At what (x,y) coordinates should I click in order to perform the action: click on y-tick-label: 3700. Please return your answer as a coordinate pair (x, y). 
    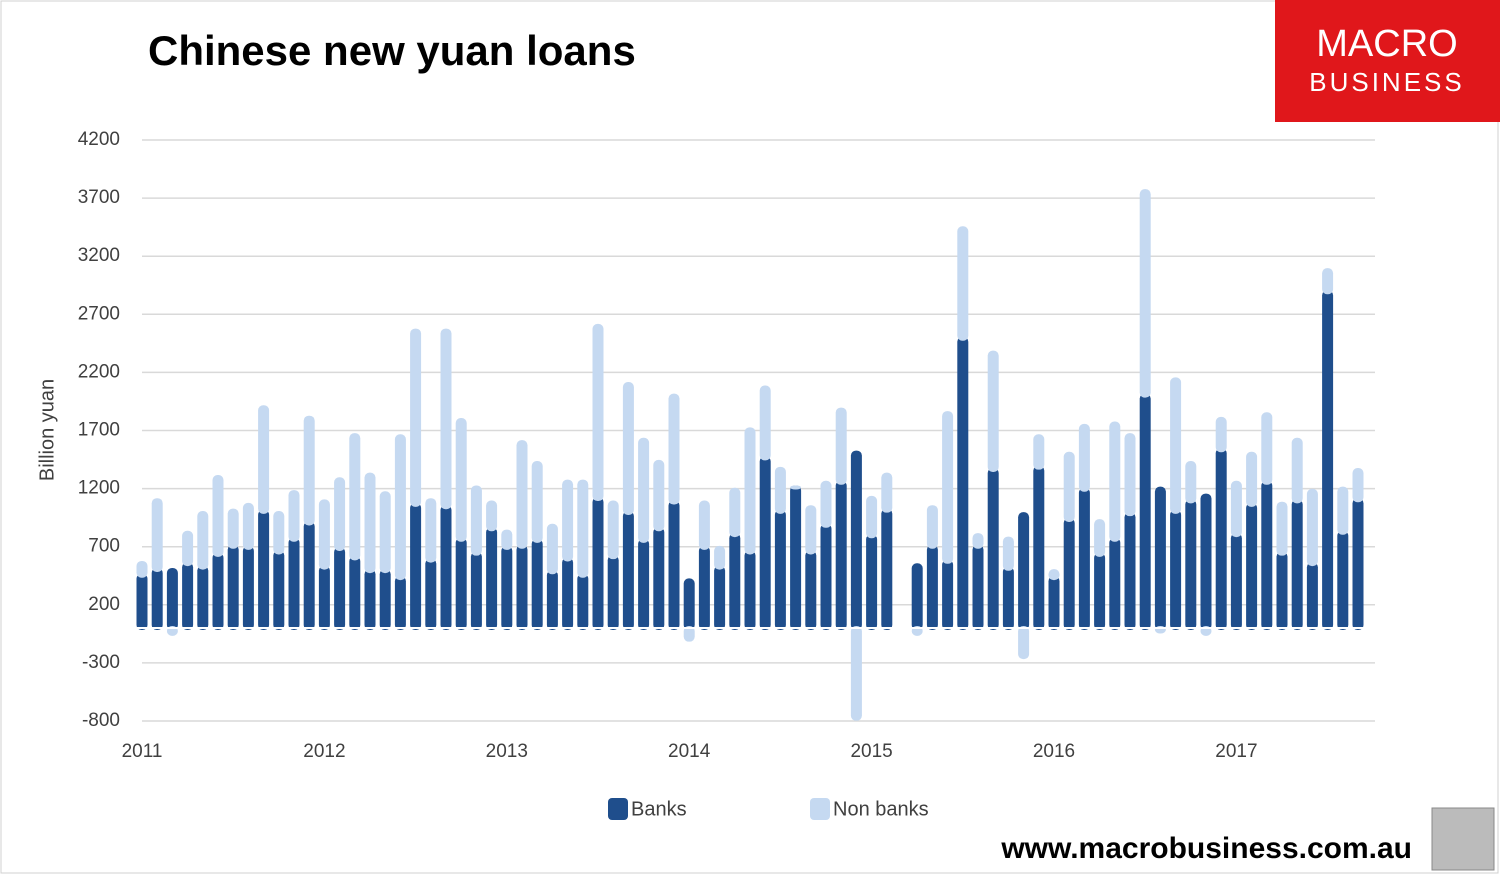
    Looking at the image, I should click on (99, 197).